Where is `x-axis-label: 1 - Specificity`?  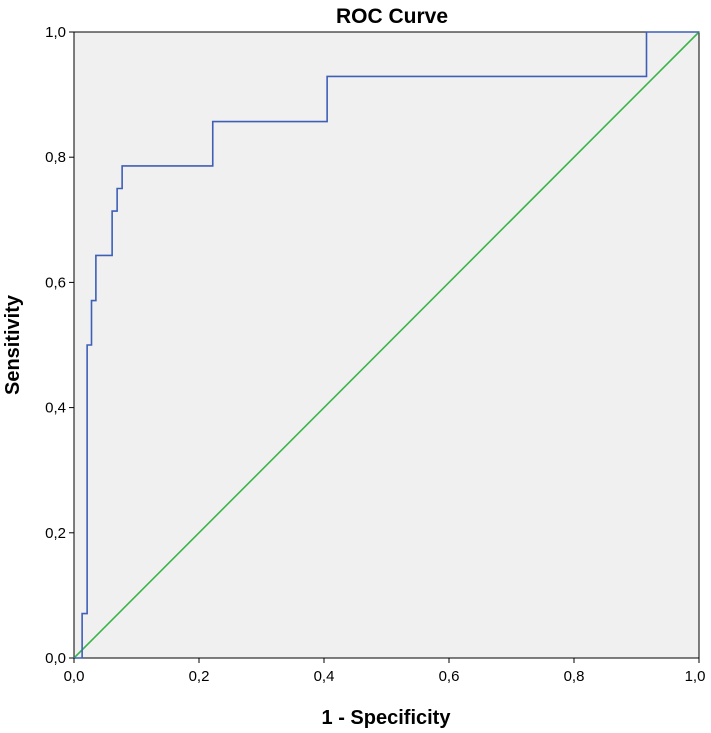 x-axis-label: 1 - Specificity is located at coordinates (387, 718).